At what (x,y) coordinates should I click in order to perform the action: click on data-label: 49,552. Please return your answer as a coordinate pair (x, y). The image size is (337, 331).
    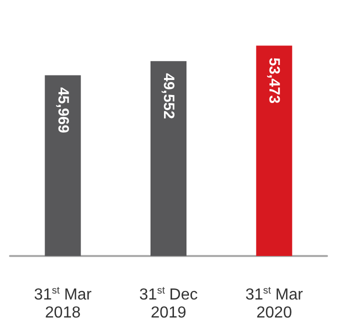
    Looking at the image, I should click on (168, 96).